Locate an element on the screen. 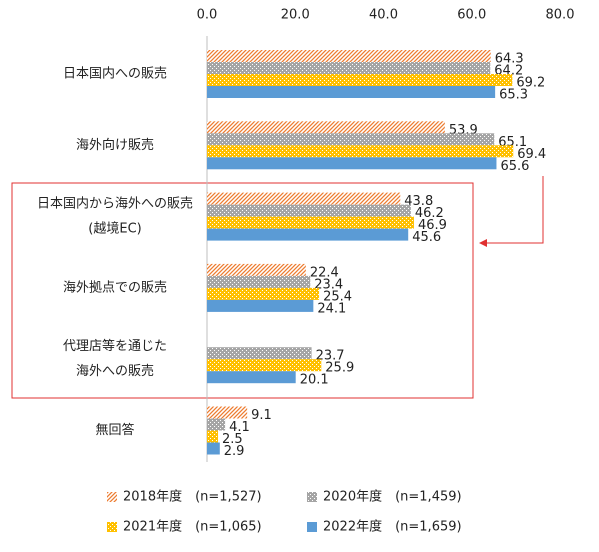 This screenshot has width=599, height=552. value-label: 24.1 is located at coordinates (331, 308).